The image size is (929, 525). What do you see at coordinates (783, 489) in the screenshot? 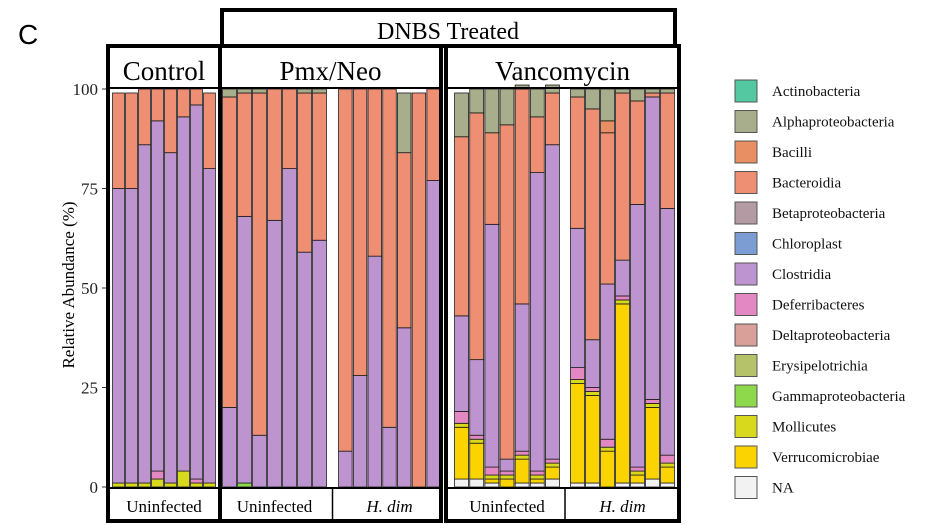
I see `legend-label: NA` at bounding box center [783, 489].